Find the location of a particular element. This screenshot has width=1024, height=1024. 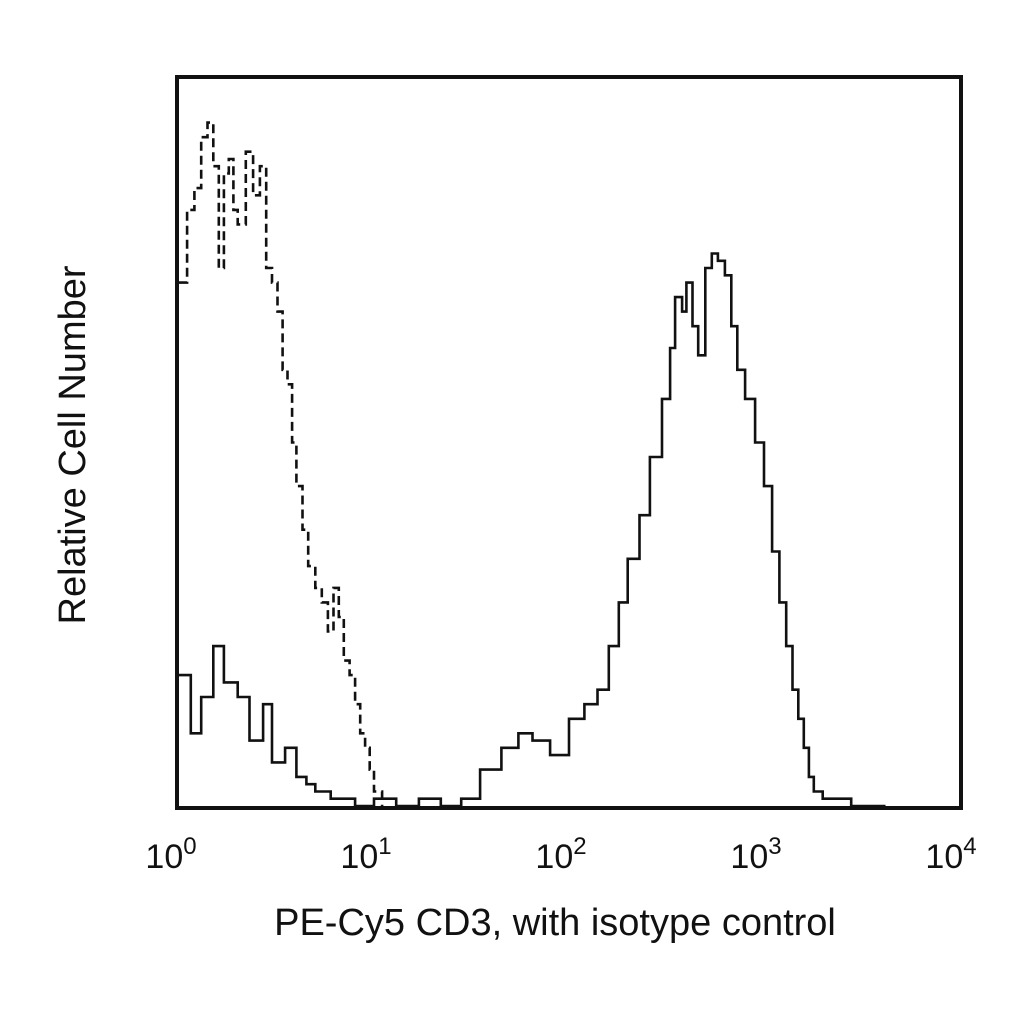

isotype-control-histogram-line is located at coordinates (281, 463).